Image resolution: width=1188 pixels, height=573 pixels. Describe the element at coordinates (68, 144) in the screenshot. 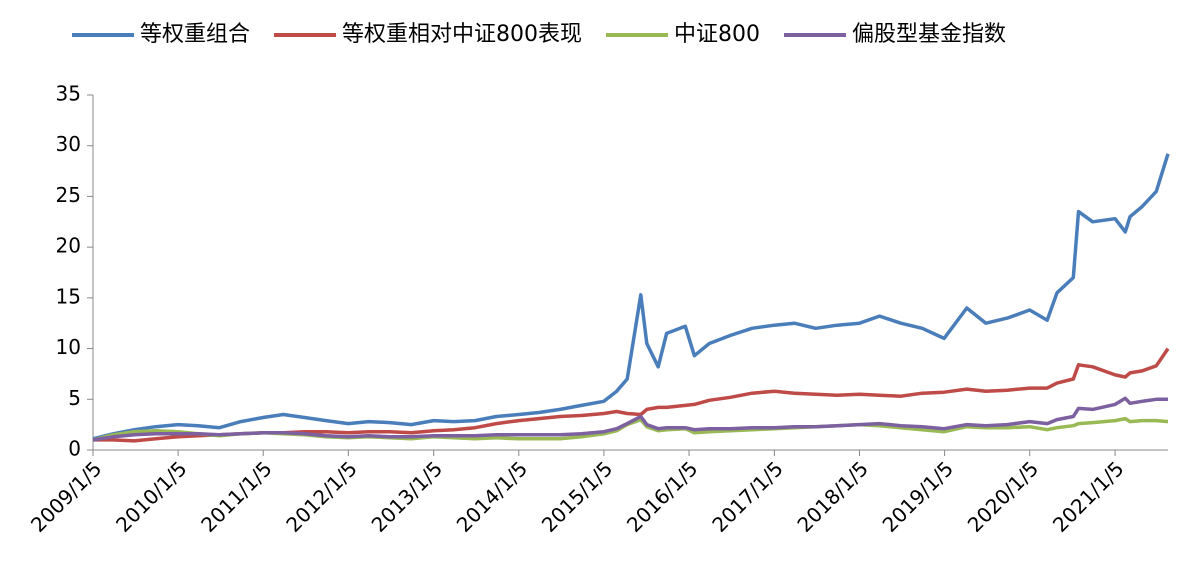

I see `y-tick-label: 30` at that location.